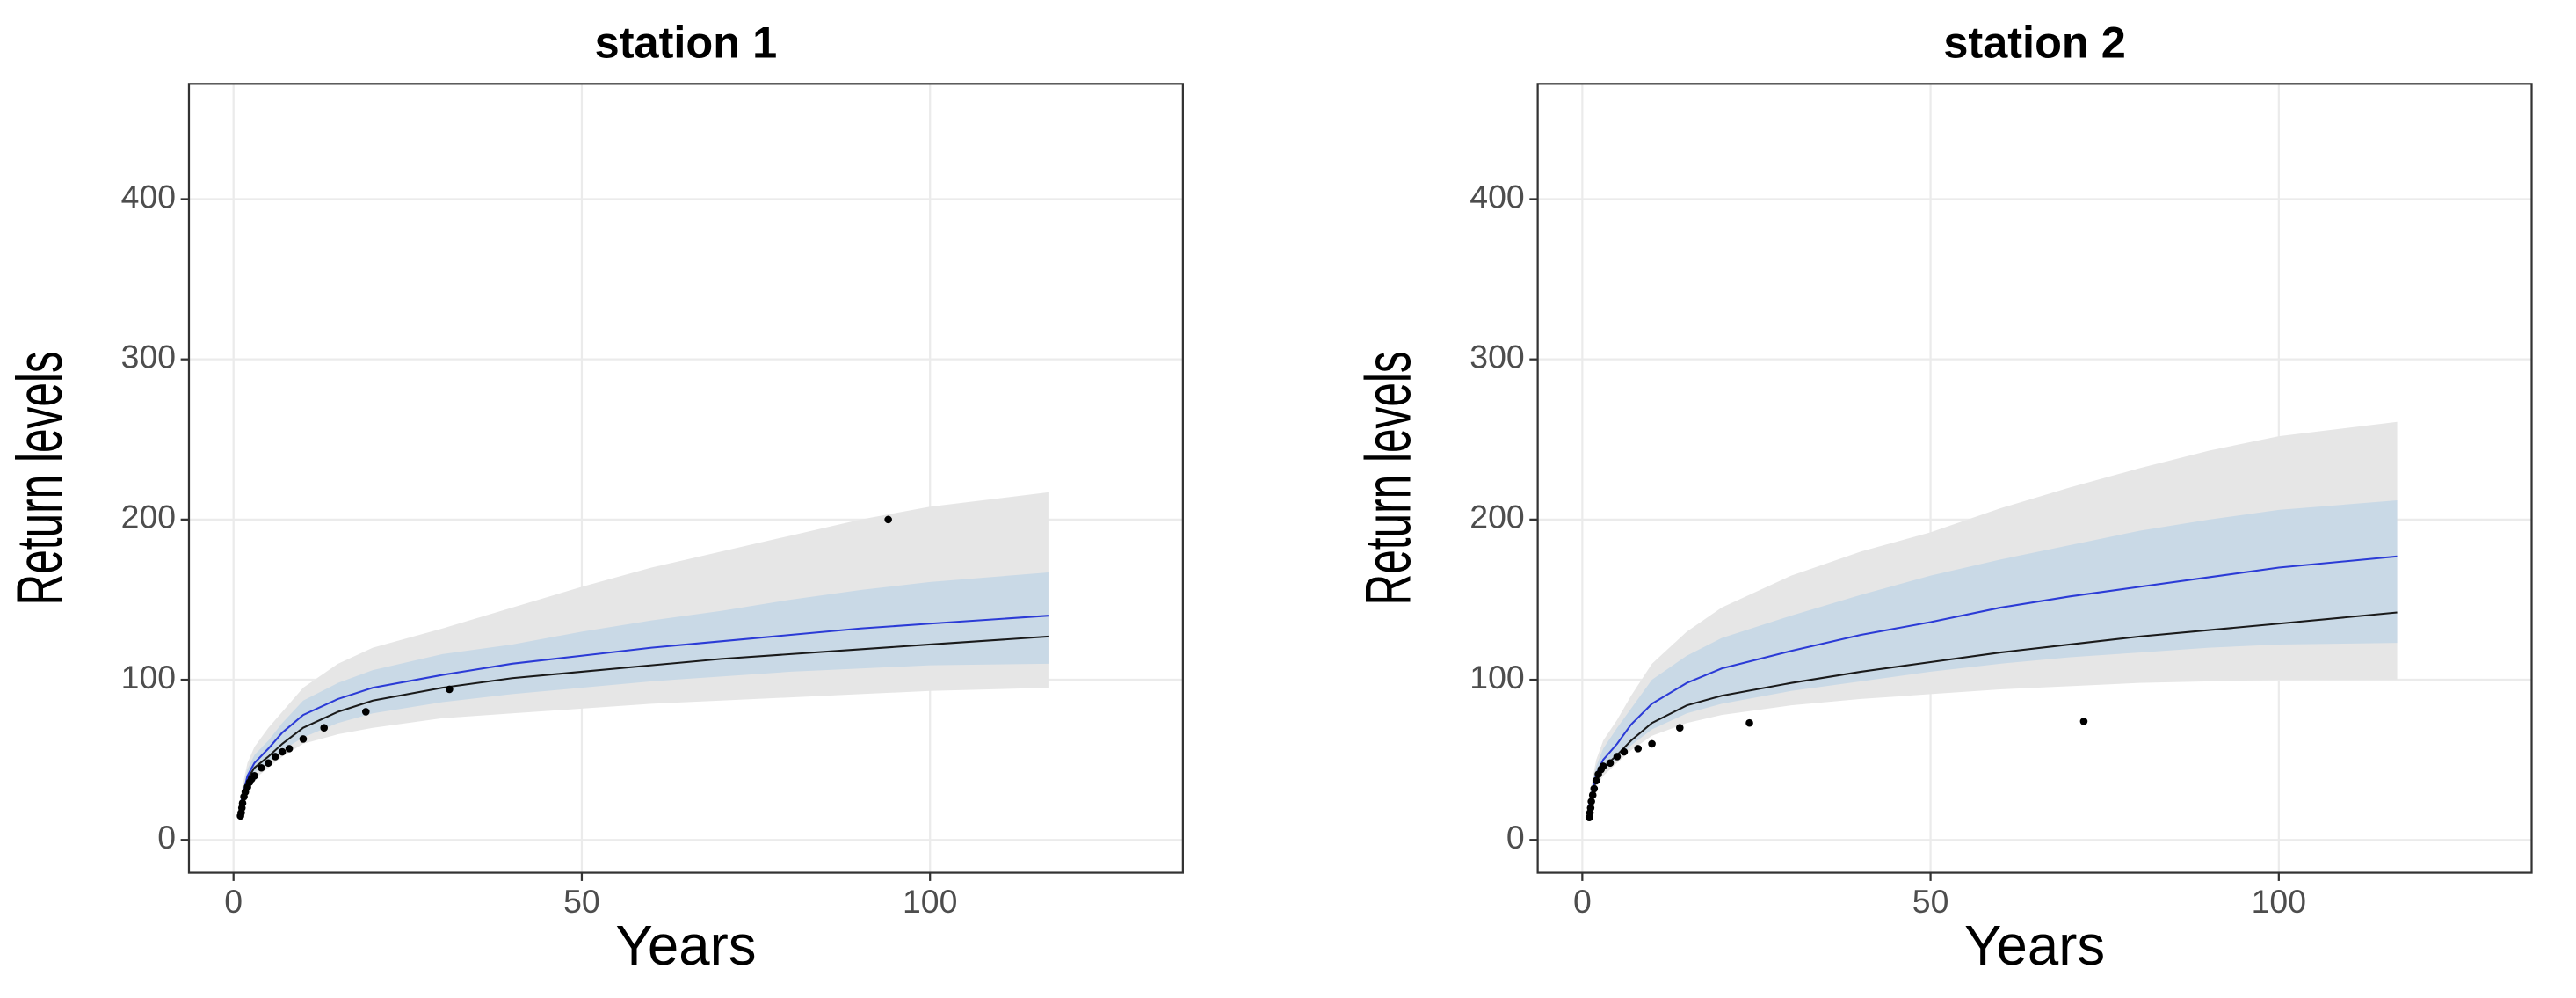  What do you see at coordinates (686, 43) in the screenshot?
I see `chart-title: station 1` at bounding box center [686, 43].